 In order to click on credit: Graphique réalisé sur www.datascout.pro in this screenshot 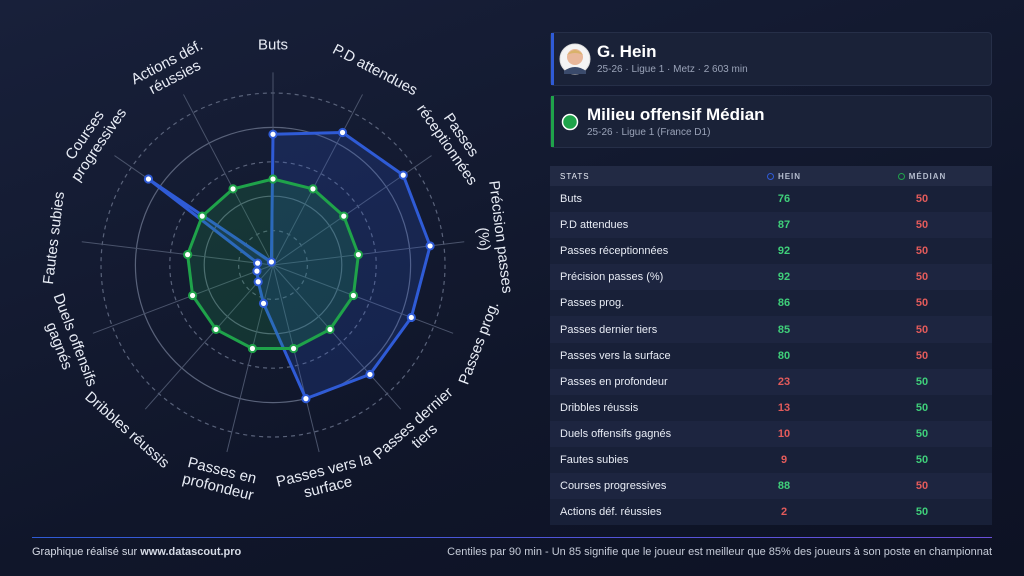, I will do `click(136, 552)`.